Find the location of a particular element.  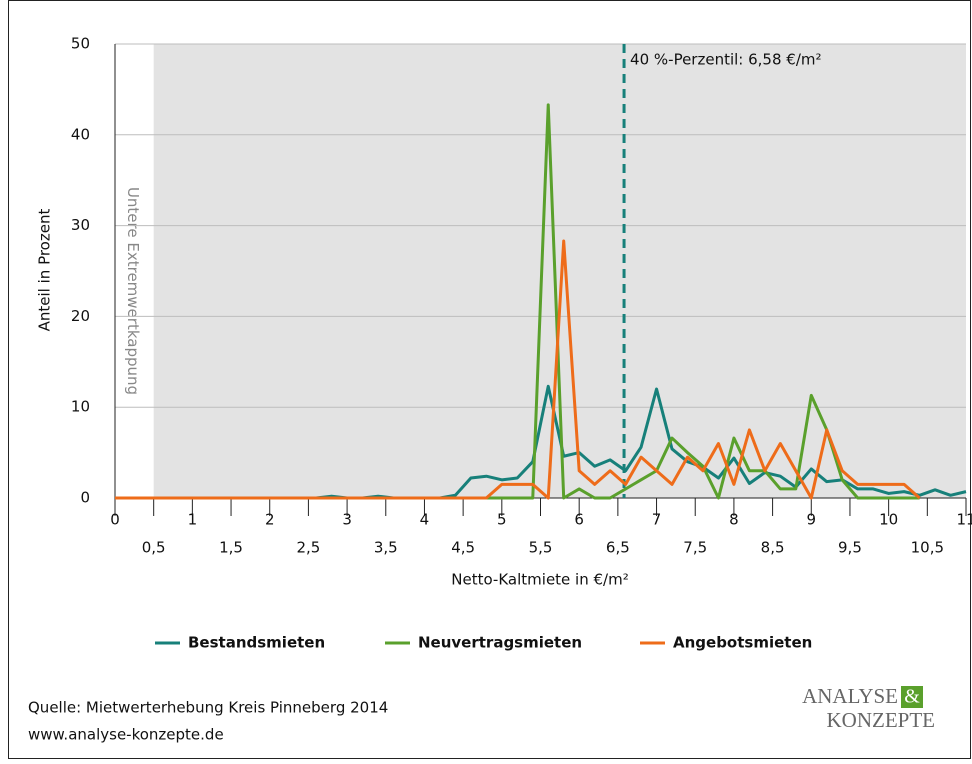

y-axis-title: Anteil in Prozent is located at coordinates (45, 270).